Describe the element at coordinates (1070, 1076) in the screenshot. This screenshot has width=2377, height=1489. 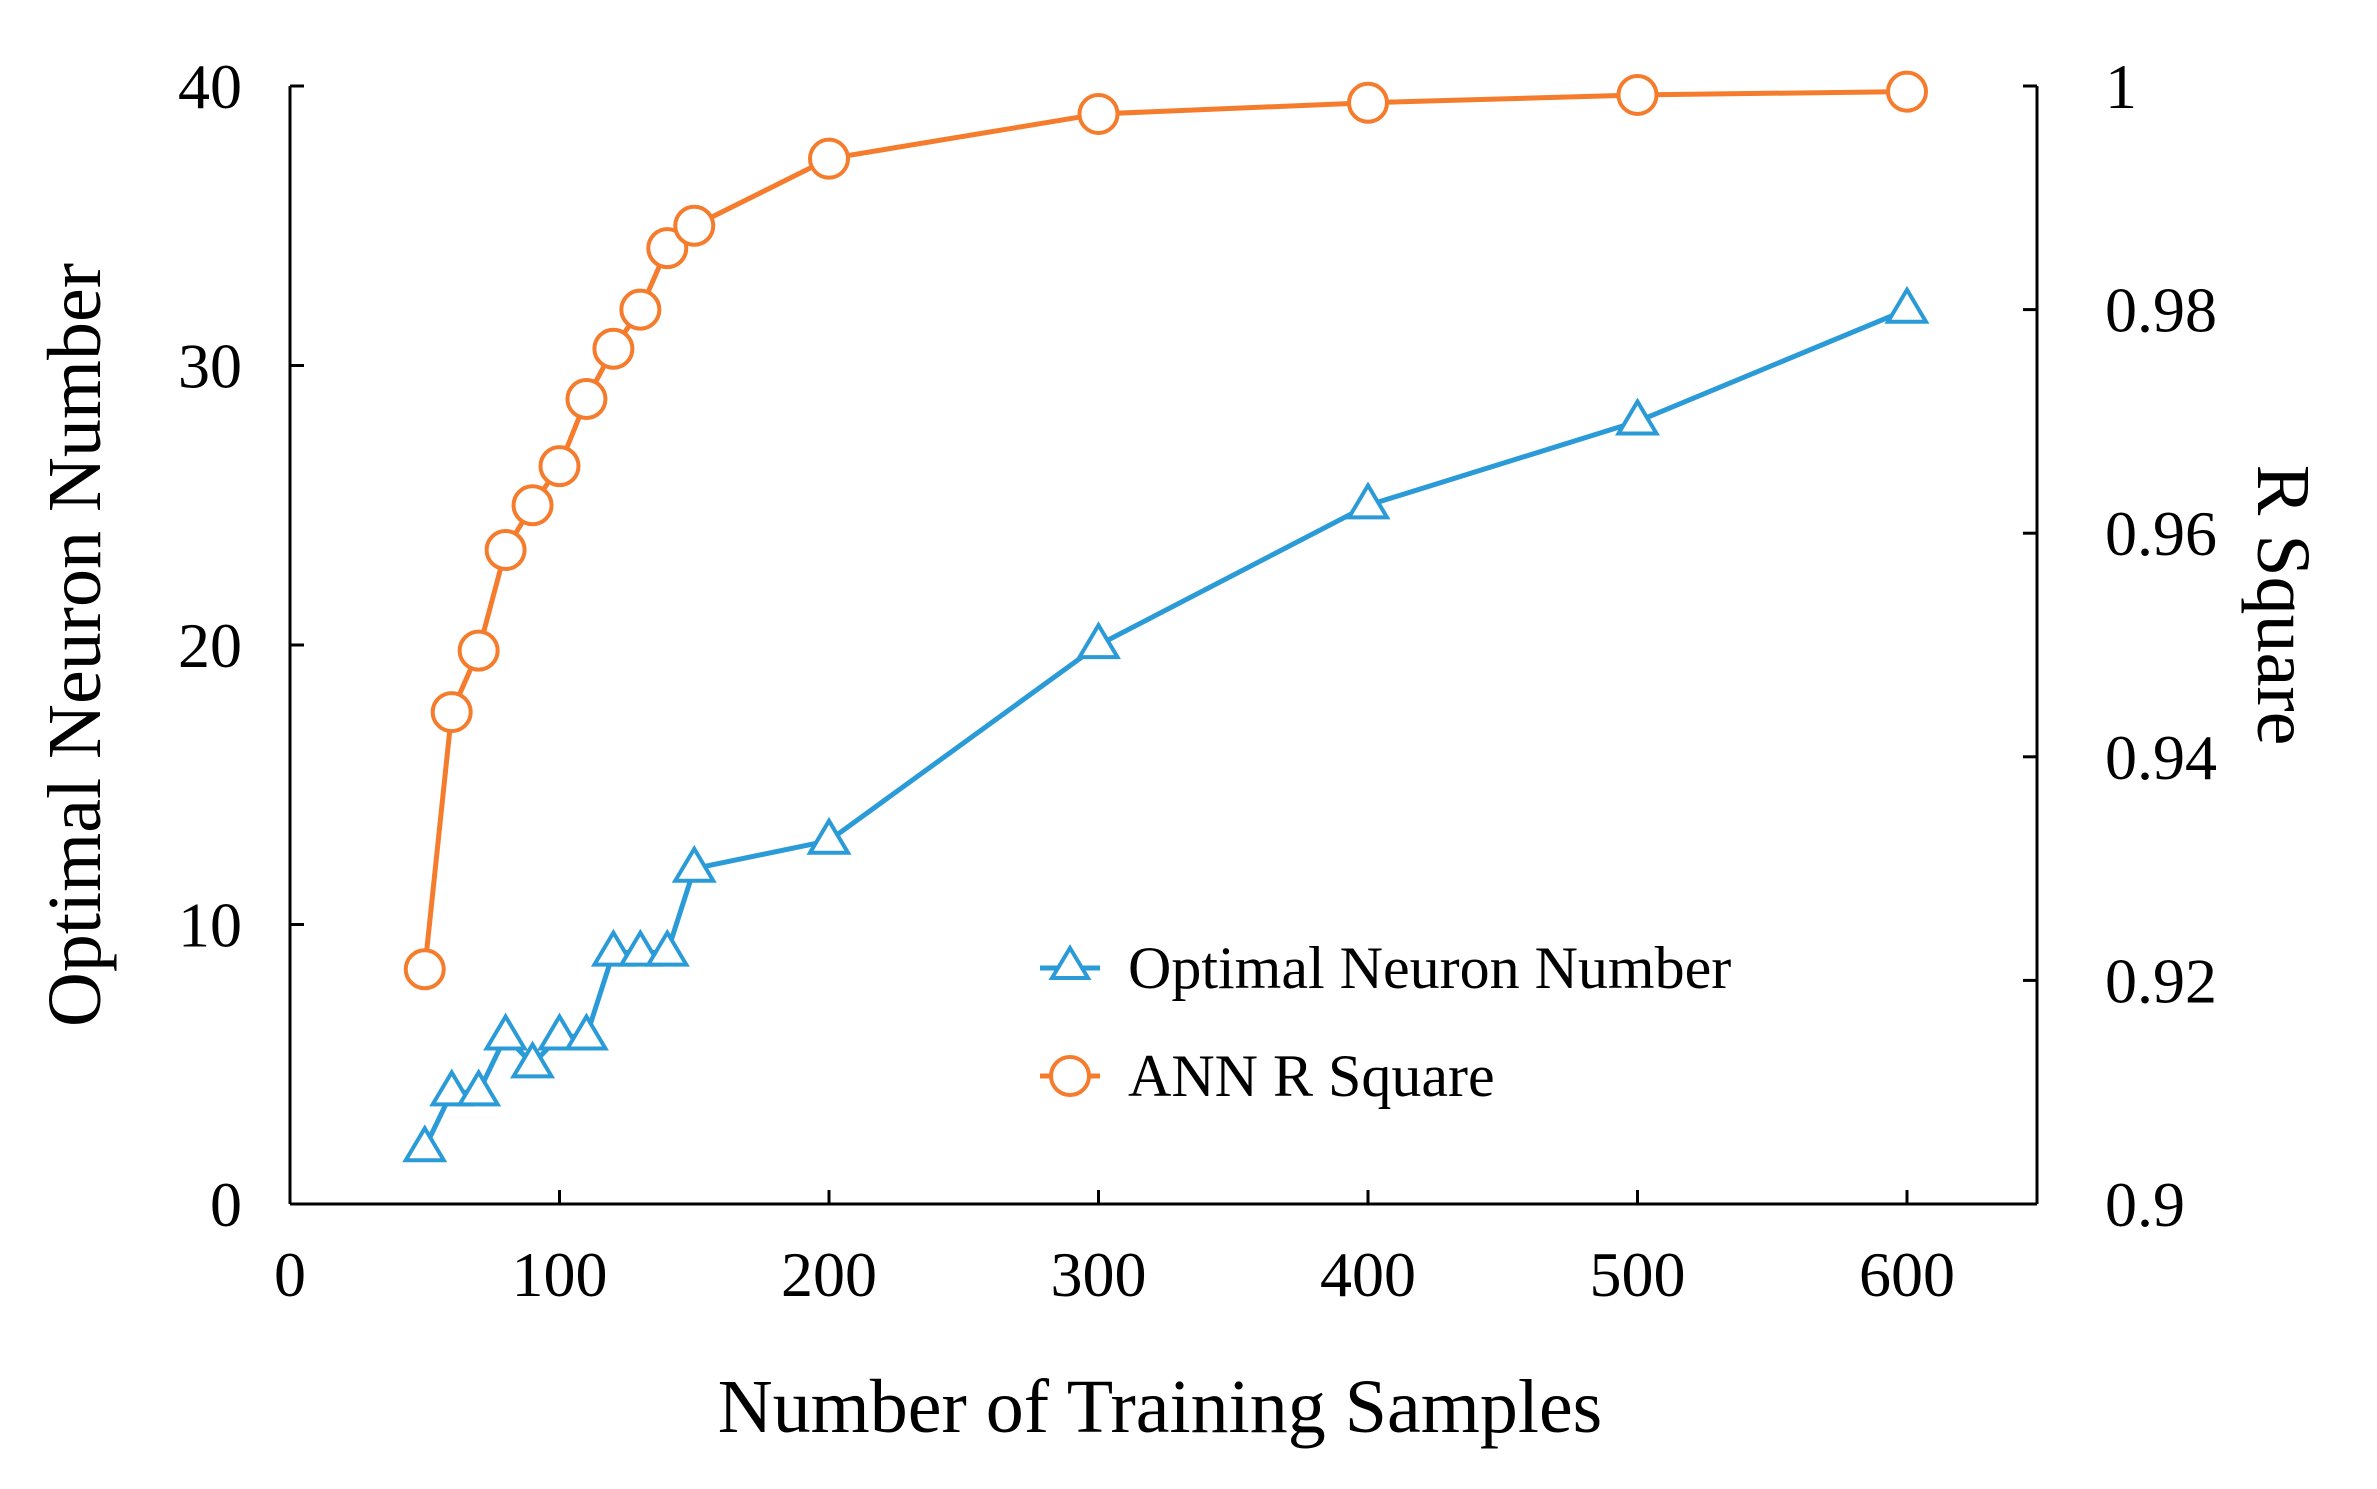
I see `legend-marker-circle` at that location.